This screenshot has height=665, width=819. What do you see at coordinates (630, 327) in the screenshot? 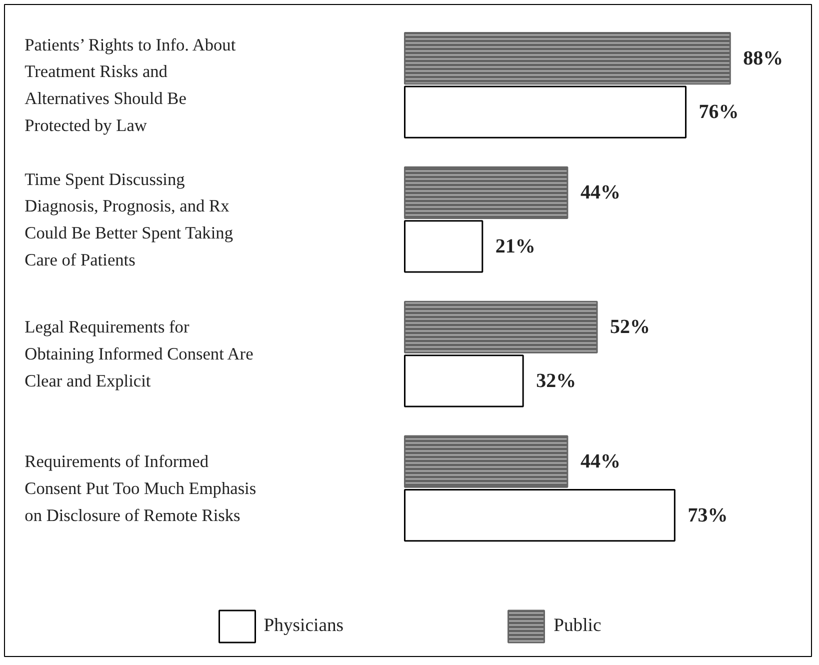
I see `data-label: 52%` at bounding box center [630, 327].